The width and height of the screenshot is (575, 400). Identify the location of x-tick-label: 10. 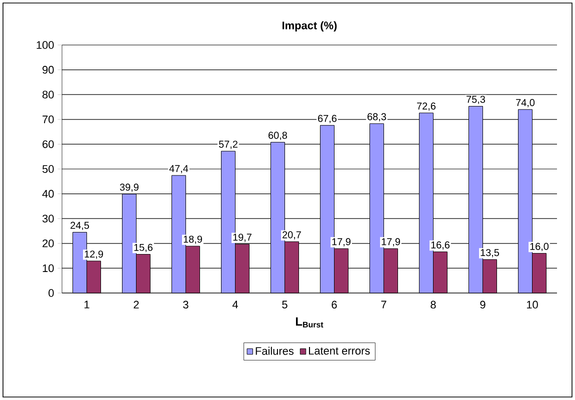
(532, 304).